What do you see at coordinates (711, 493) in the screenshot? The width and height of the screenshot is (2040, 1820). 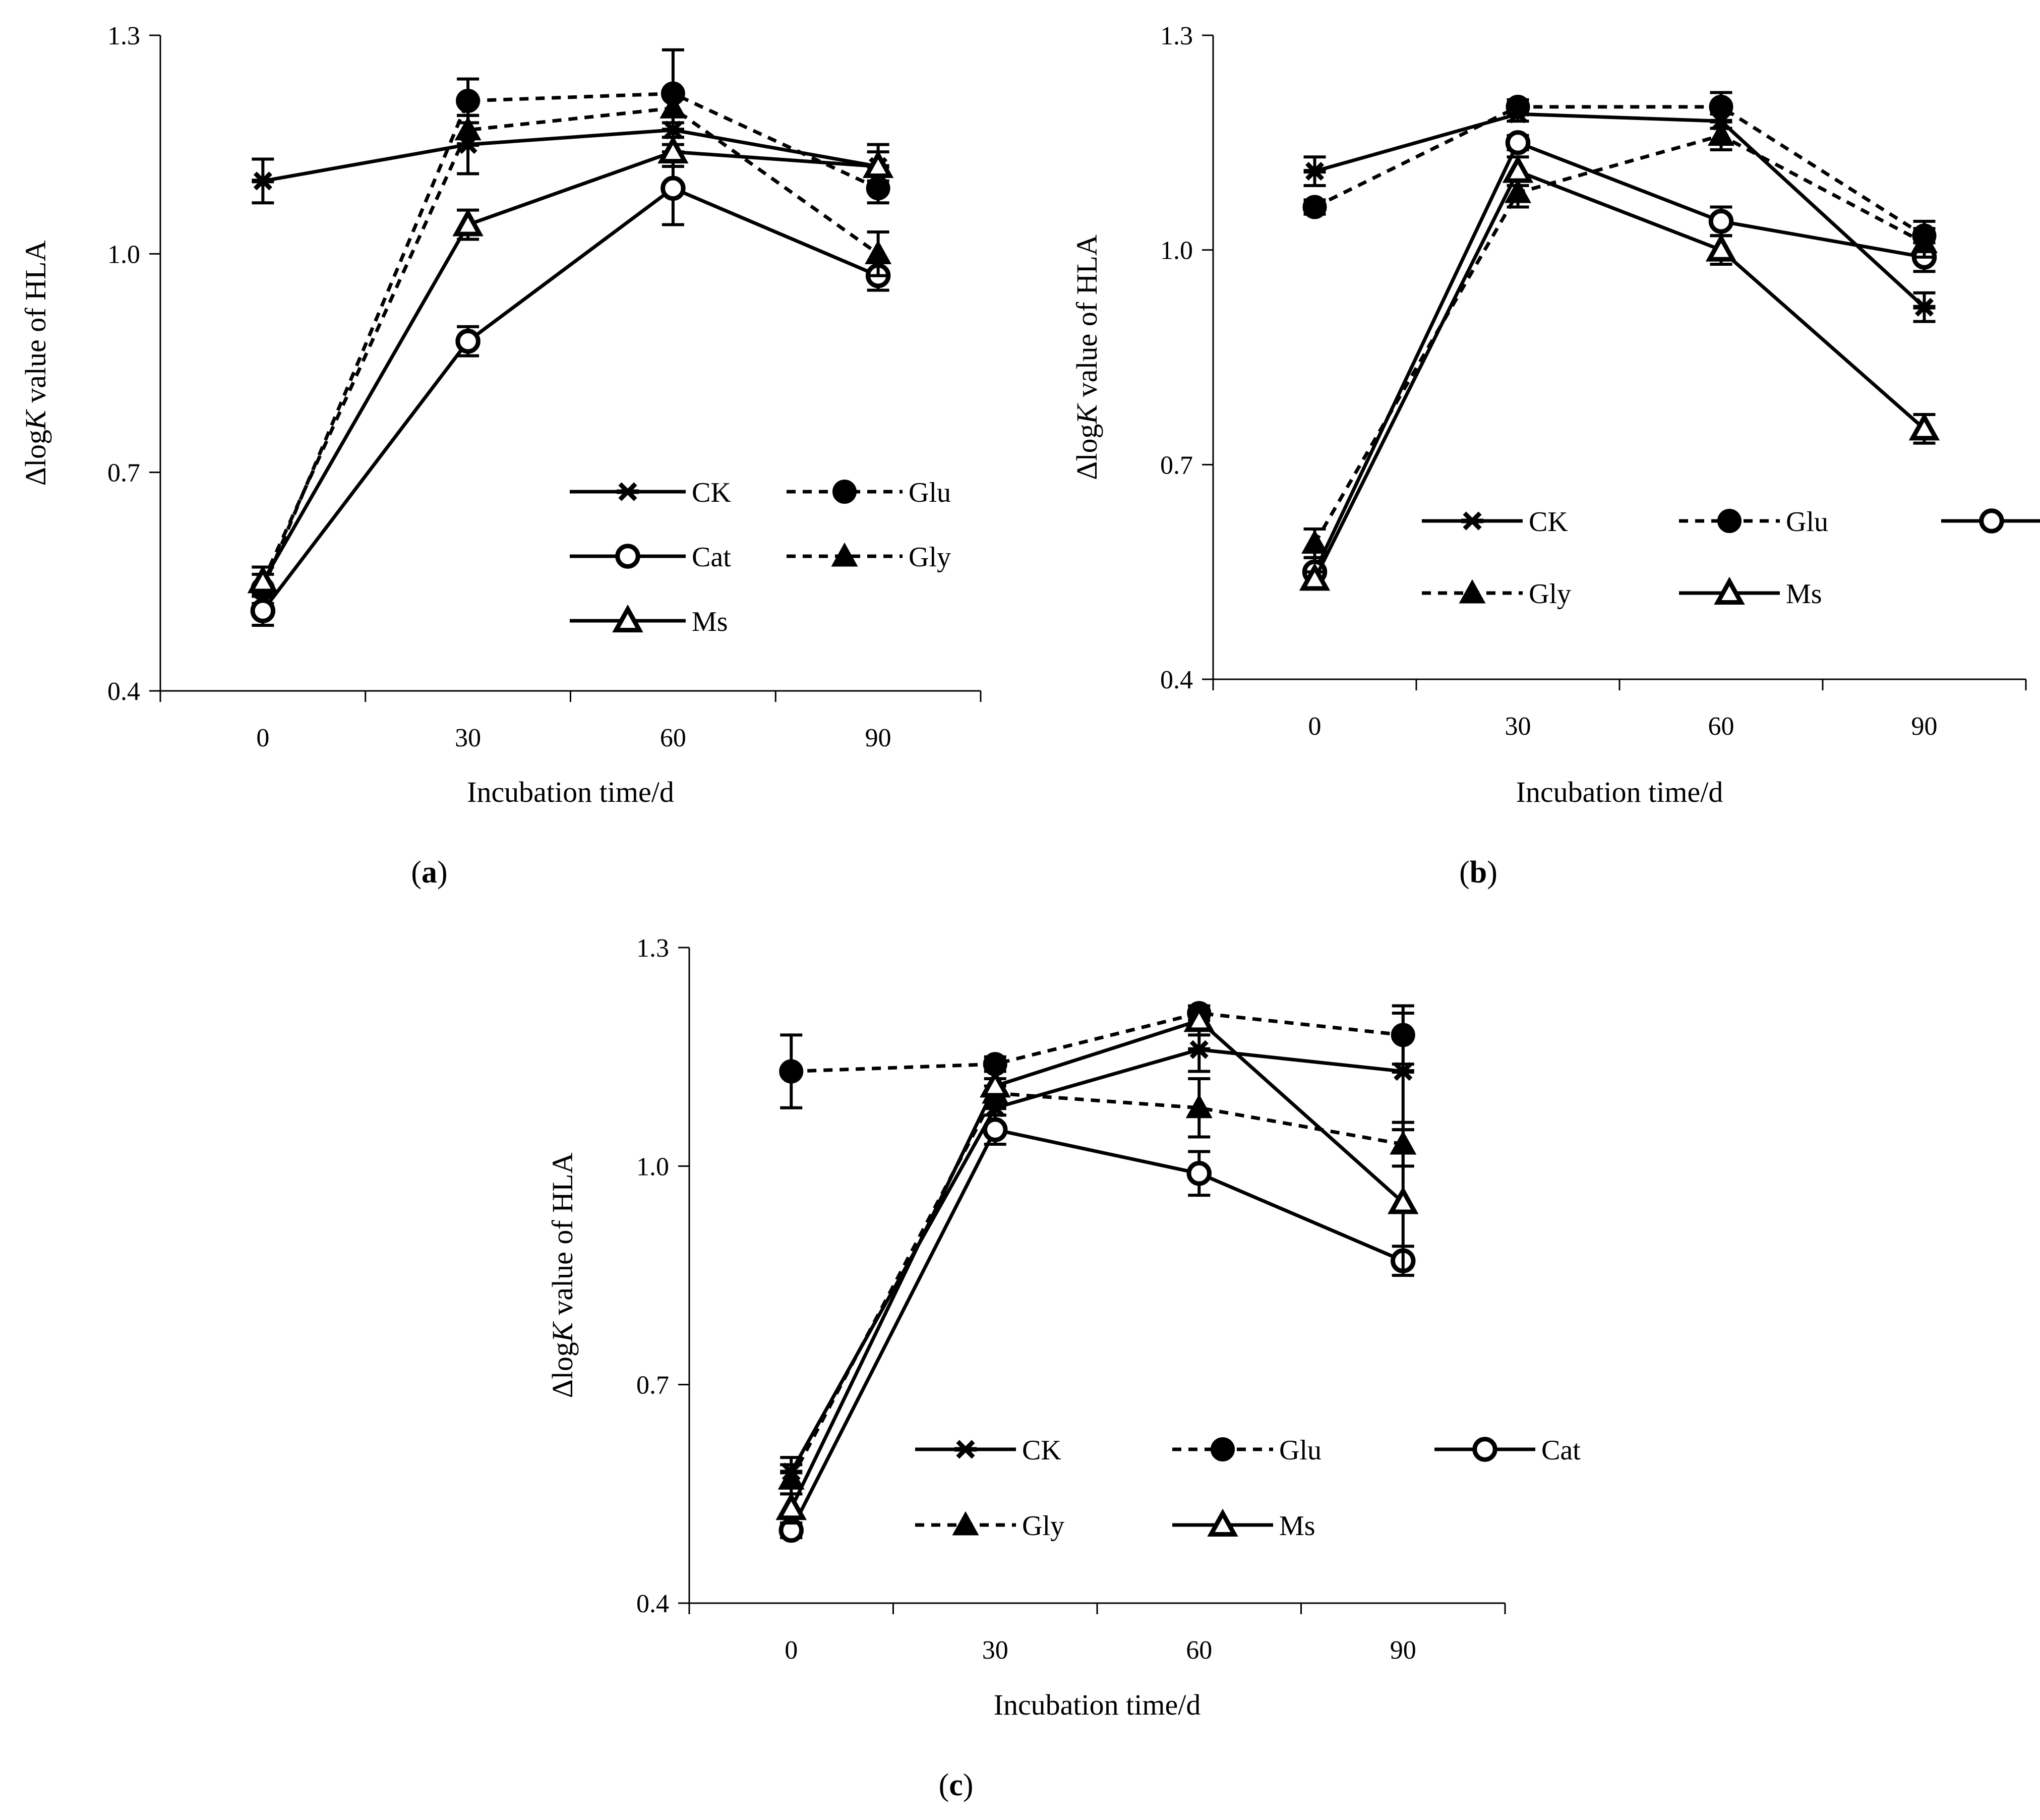 I see `legend-label: CK` at bounding box center [711, 493].